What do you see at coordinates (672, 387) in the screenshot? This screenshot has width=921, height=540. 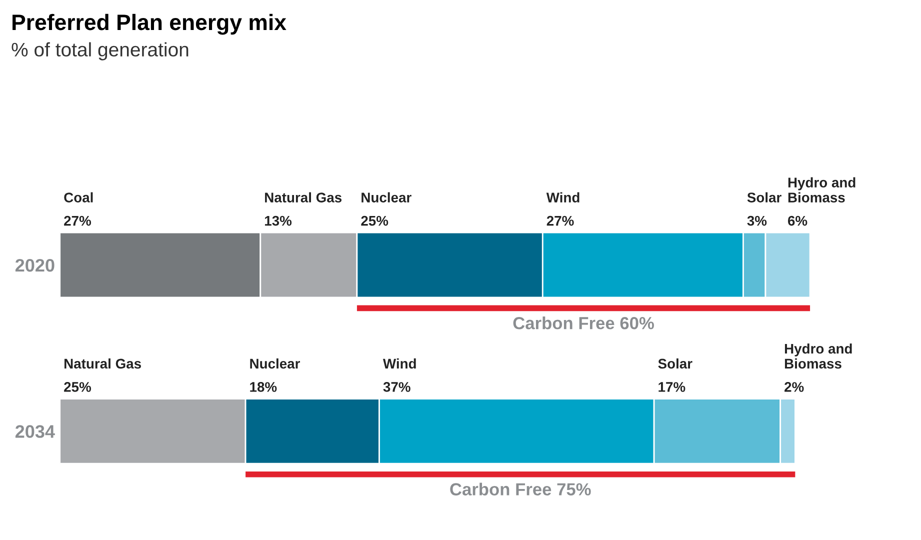 I see `data-label: 17%` at bounding box center [672, 387].